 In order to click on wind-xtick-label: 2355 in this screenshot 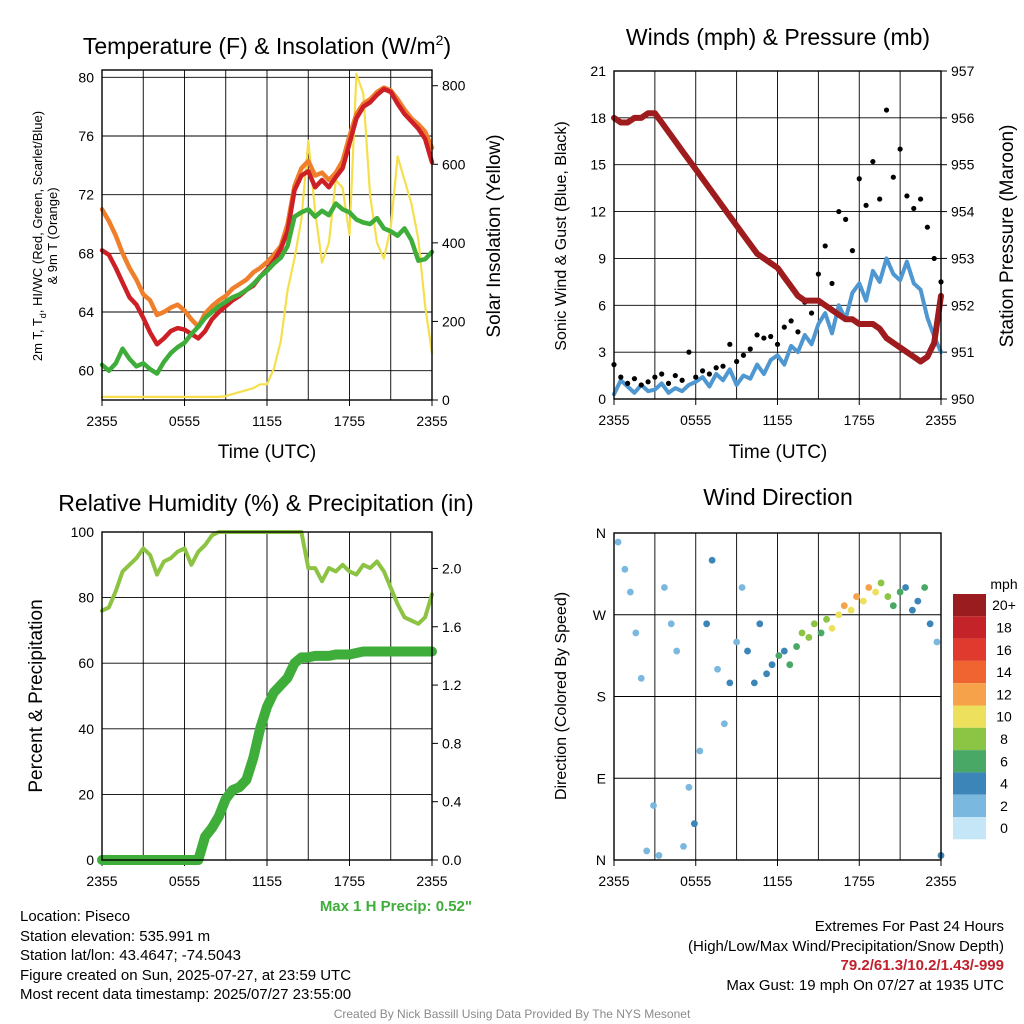, I will do `click(940, 420)`.